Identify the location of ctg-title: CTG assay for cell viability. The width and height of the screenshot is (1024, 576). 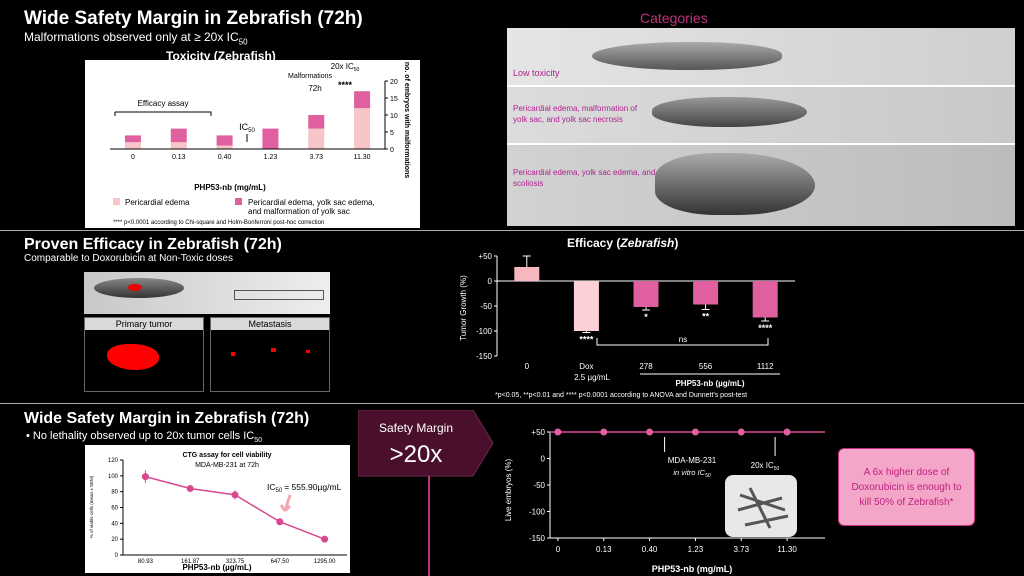
(226, 455).